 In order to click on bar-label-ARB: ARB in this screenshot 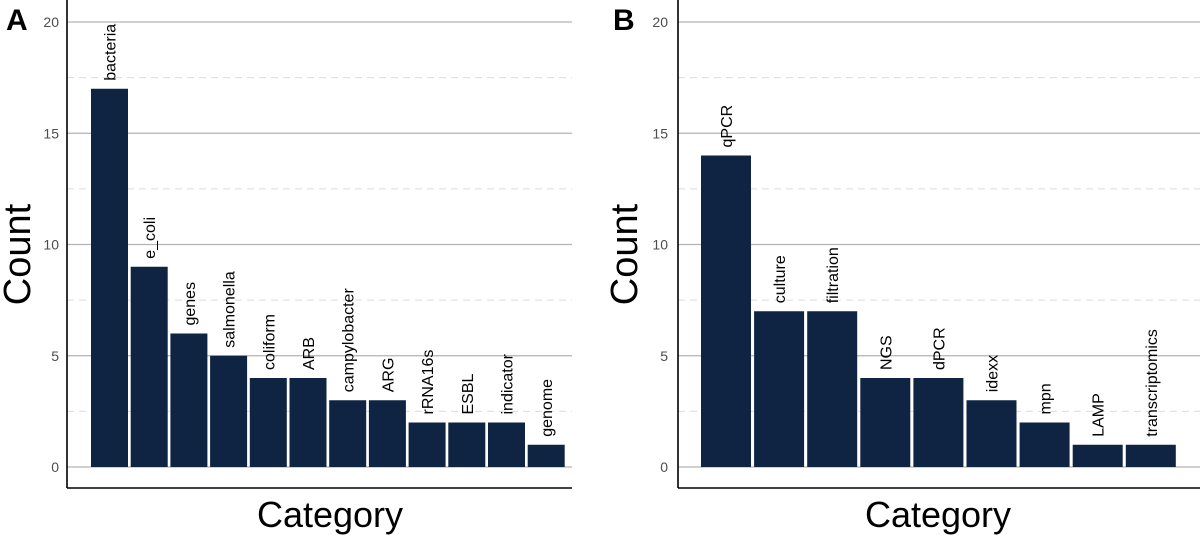, I will do `click(309, 353)`.